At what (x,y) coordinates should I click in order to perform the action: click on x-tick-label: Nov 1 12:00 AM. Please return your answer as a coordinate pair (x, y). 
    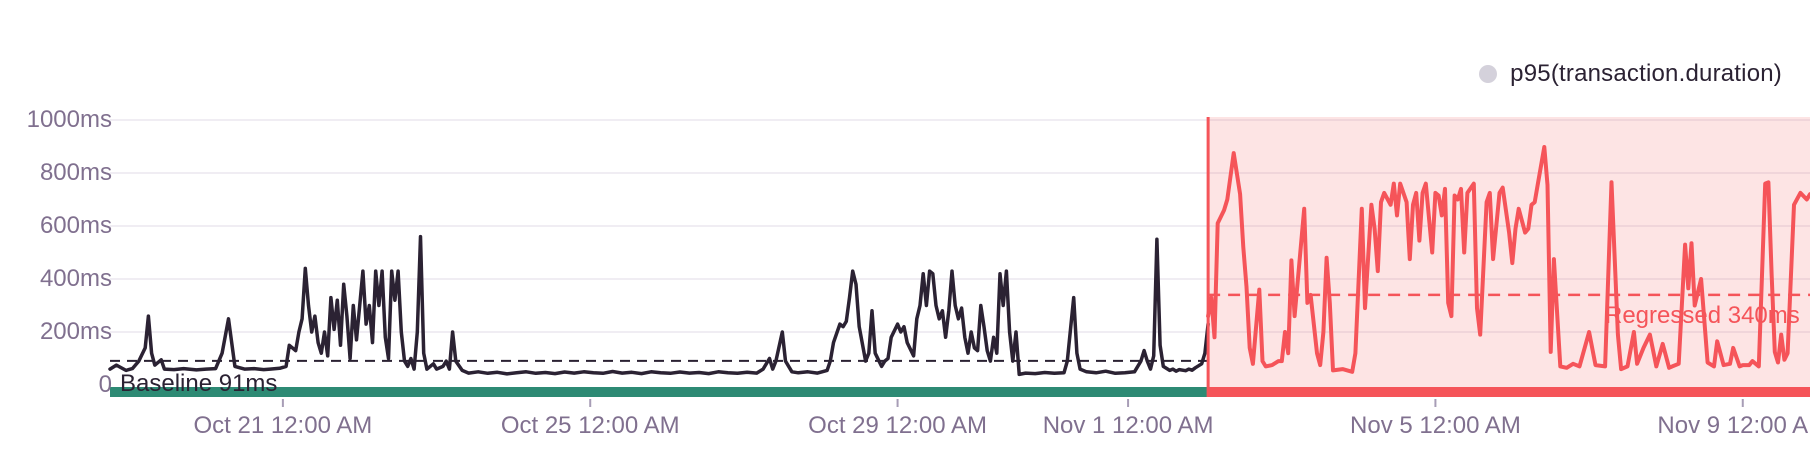
    Looking at the image, I should click on (1128, 425).